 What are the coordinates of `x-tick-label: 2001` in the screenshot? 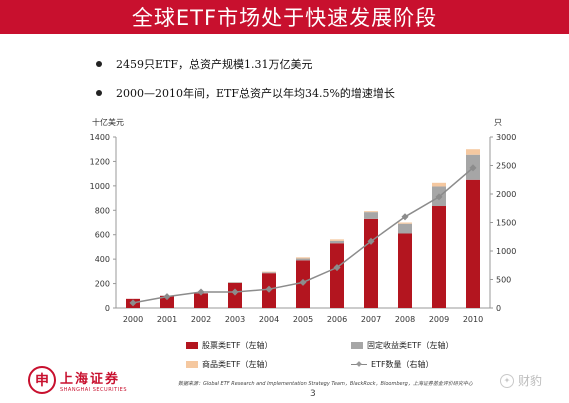 It's located at (167, 319).